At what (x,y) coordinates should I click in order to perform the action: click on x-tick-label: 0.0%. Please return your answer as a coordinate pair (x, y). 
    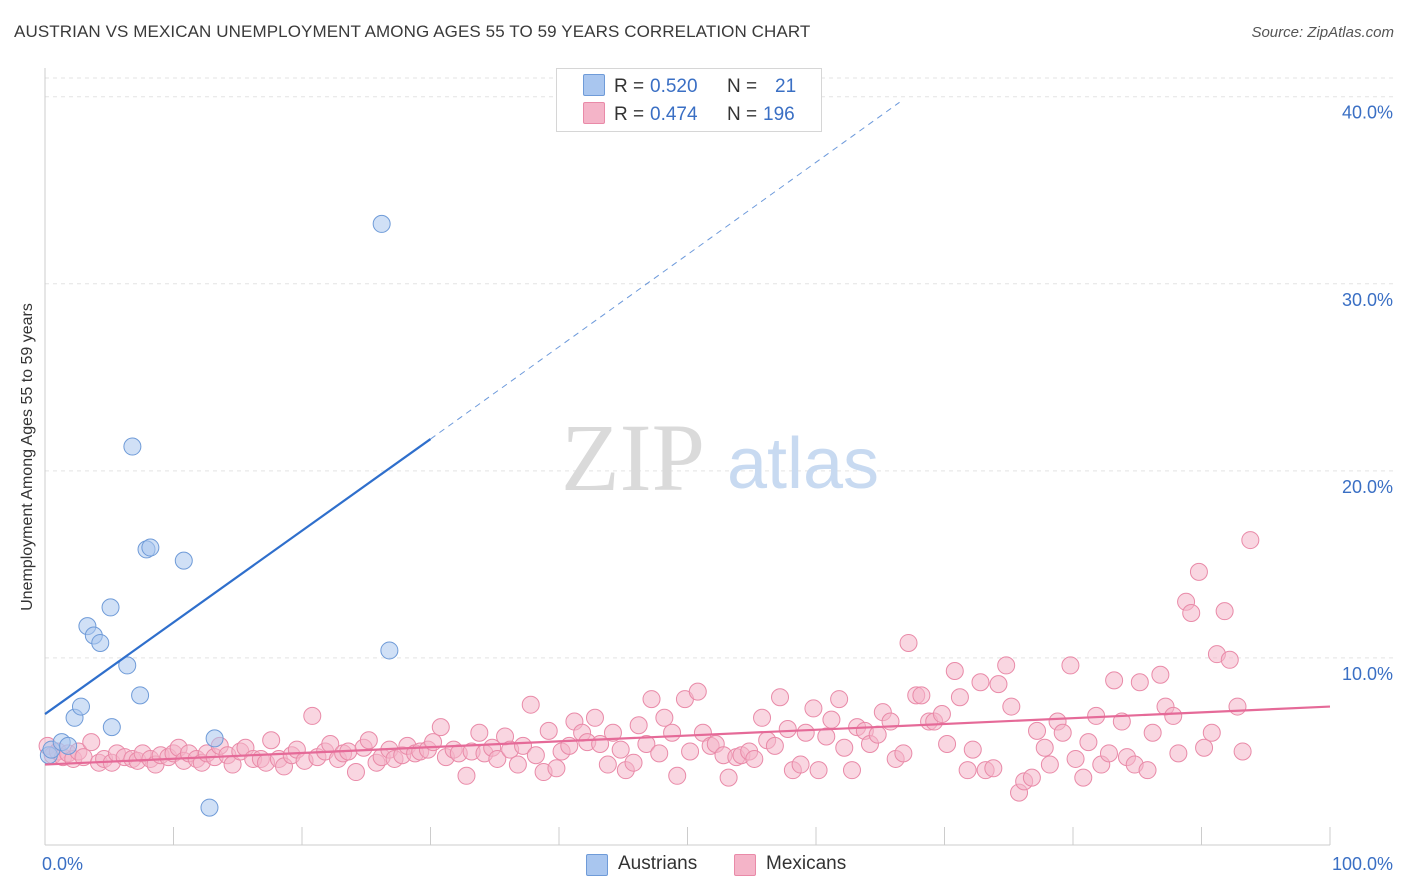
    Looking at the image, I should click on (62, 864).